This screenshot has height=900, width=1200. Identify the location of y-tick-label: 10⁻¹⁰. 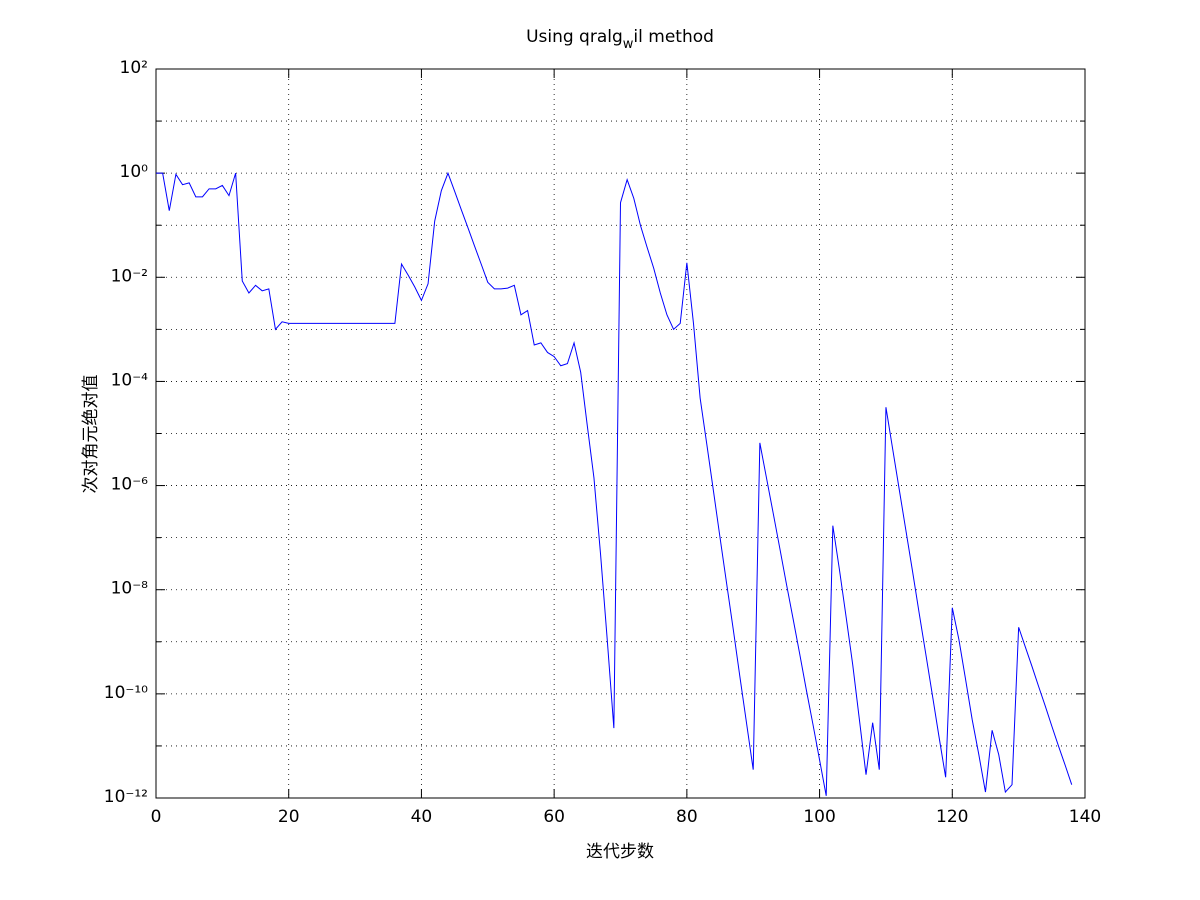
(126, 693).